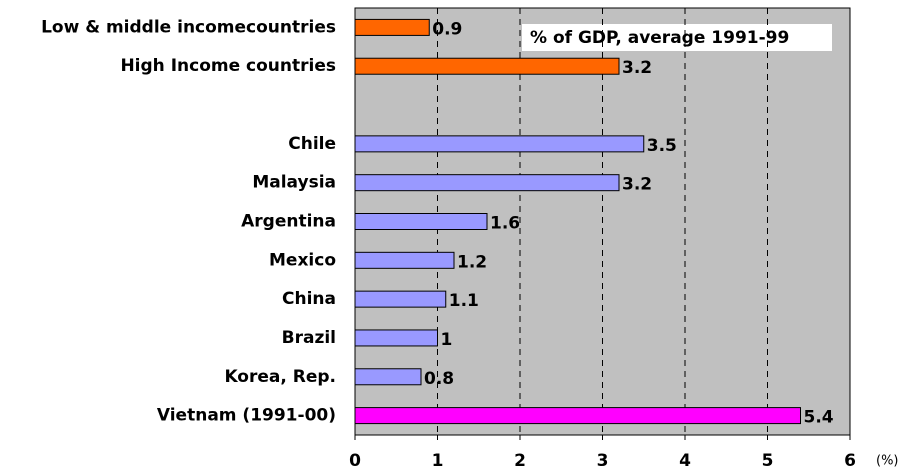 The image size is (901, 469). I want to click on x-tick-label: 2, so click(520, 460).